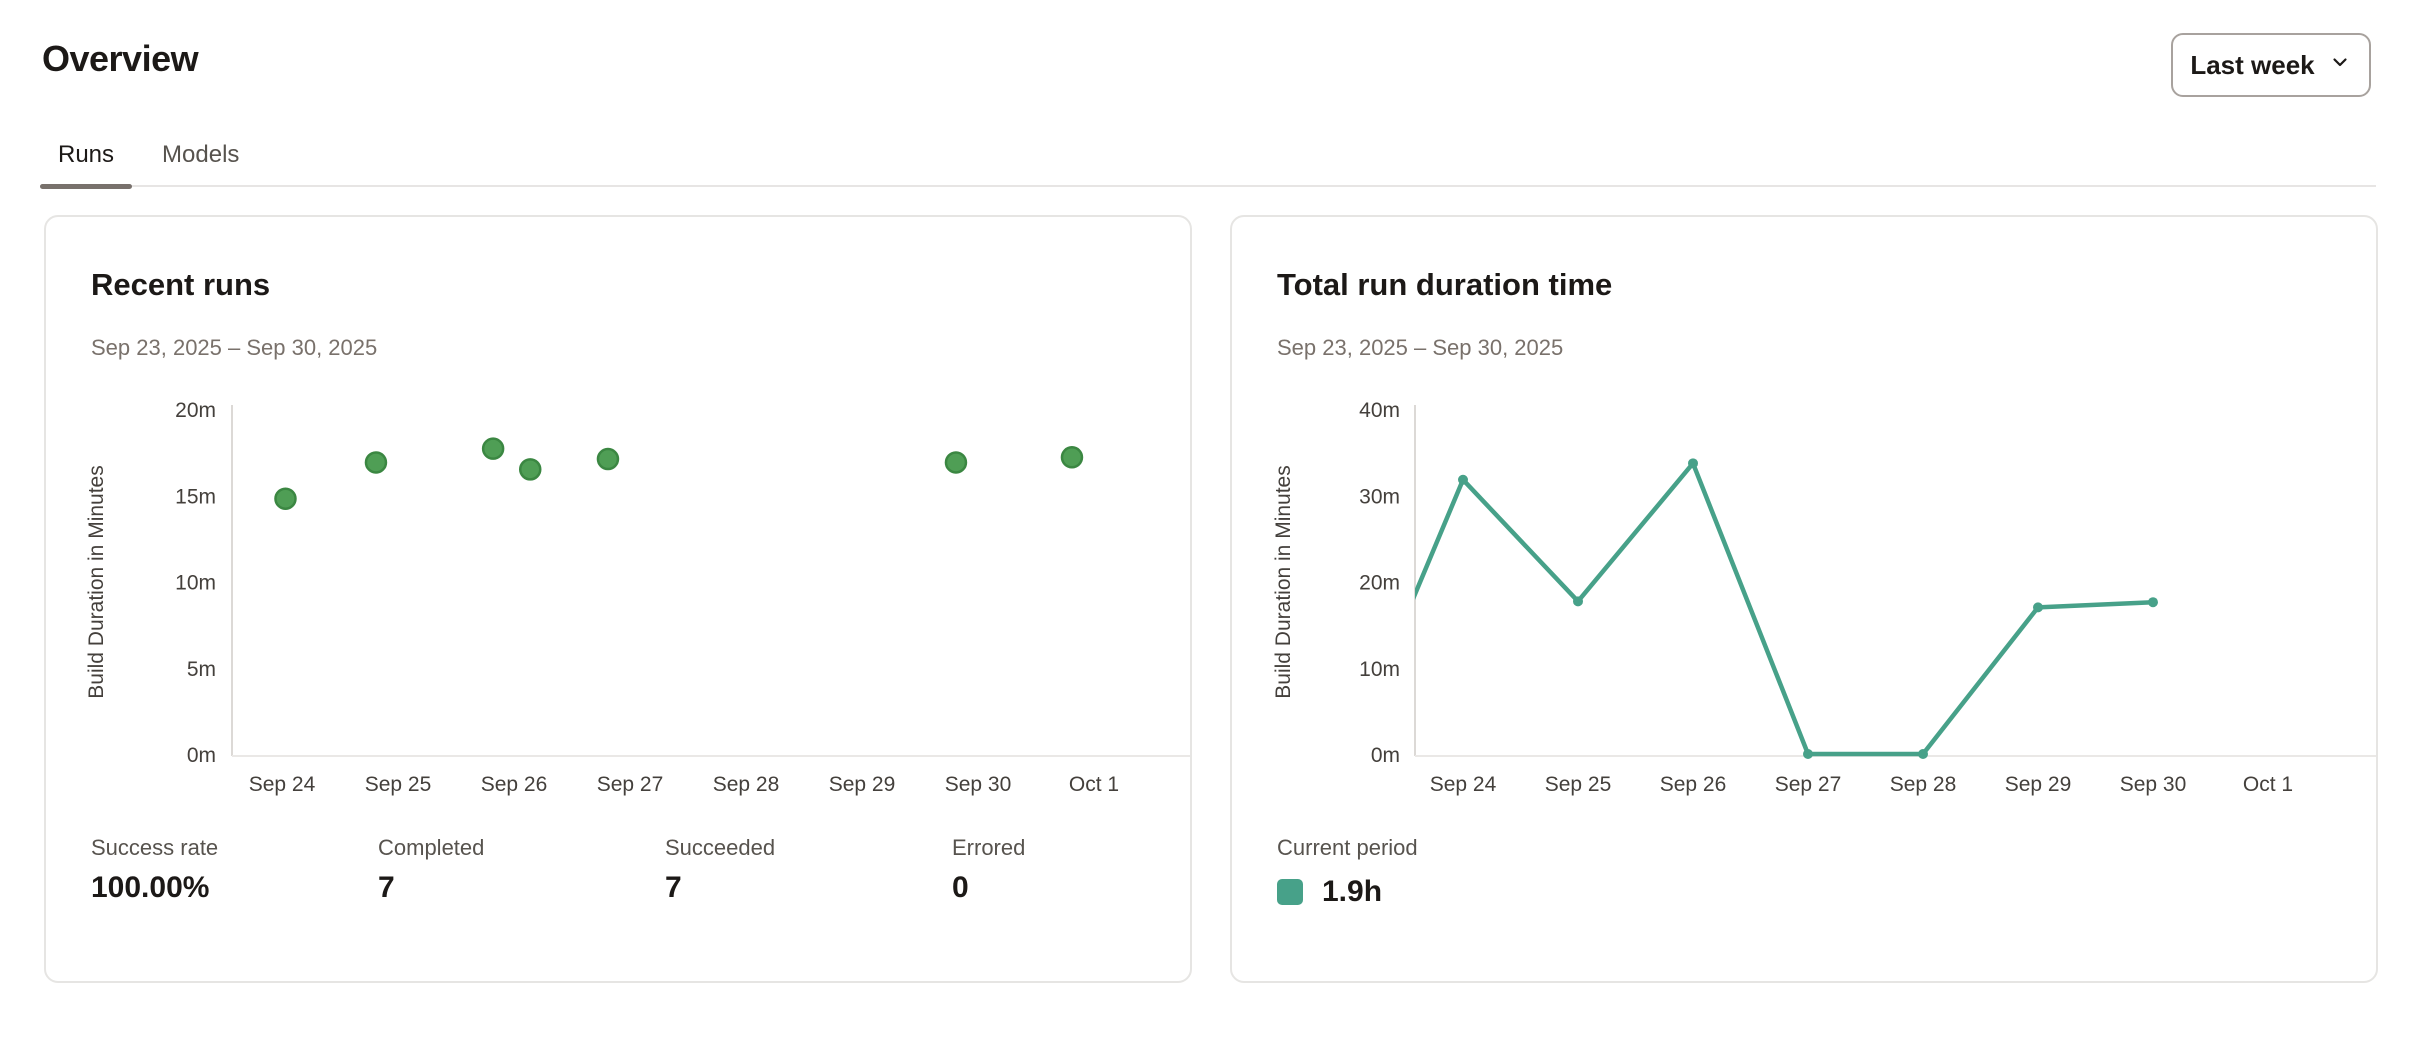 Image resolution: width=2414 pixels, height=1044 pixels. What do you see at coordinates (181, 284) in the screenshot?
I see `card-title: Recent runs` at bounding box center [181, 284].